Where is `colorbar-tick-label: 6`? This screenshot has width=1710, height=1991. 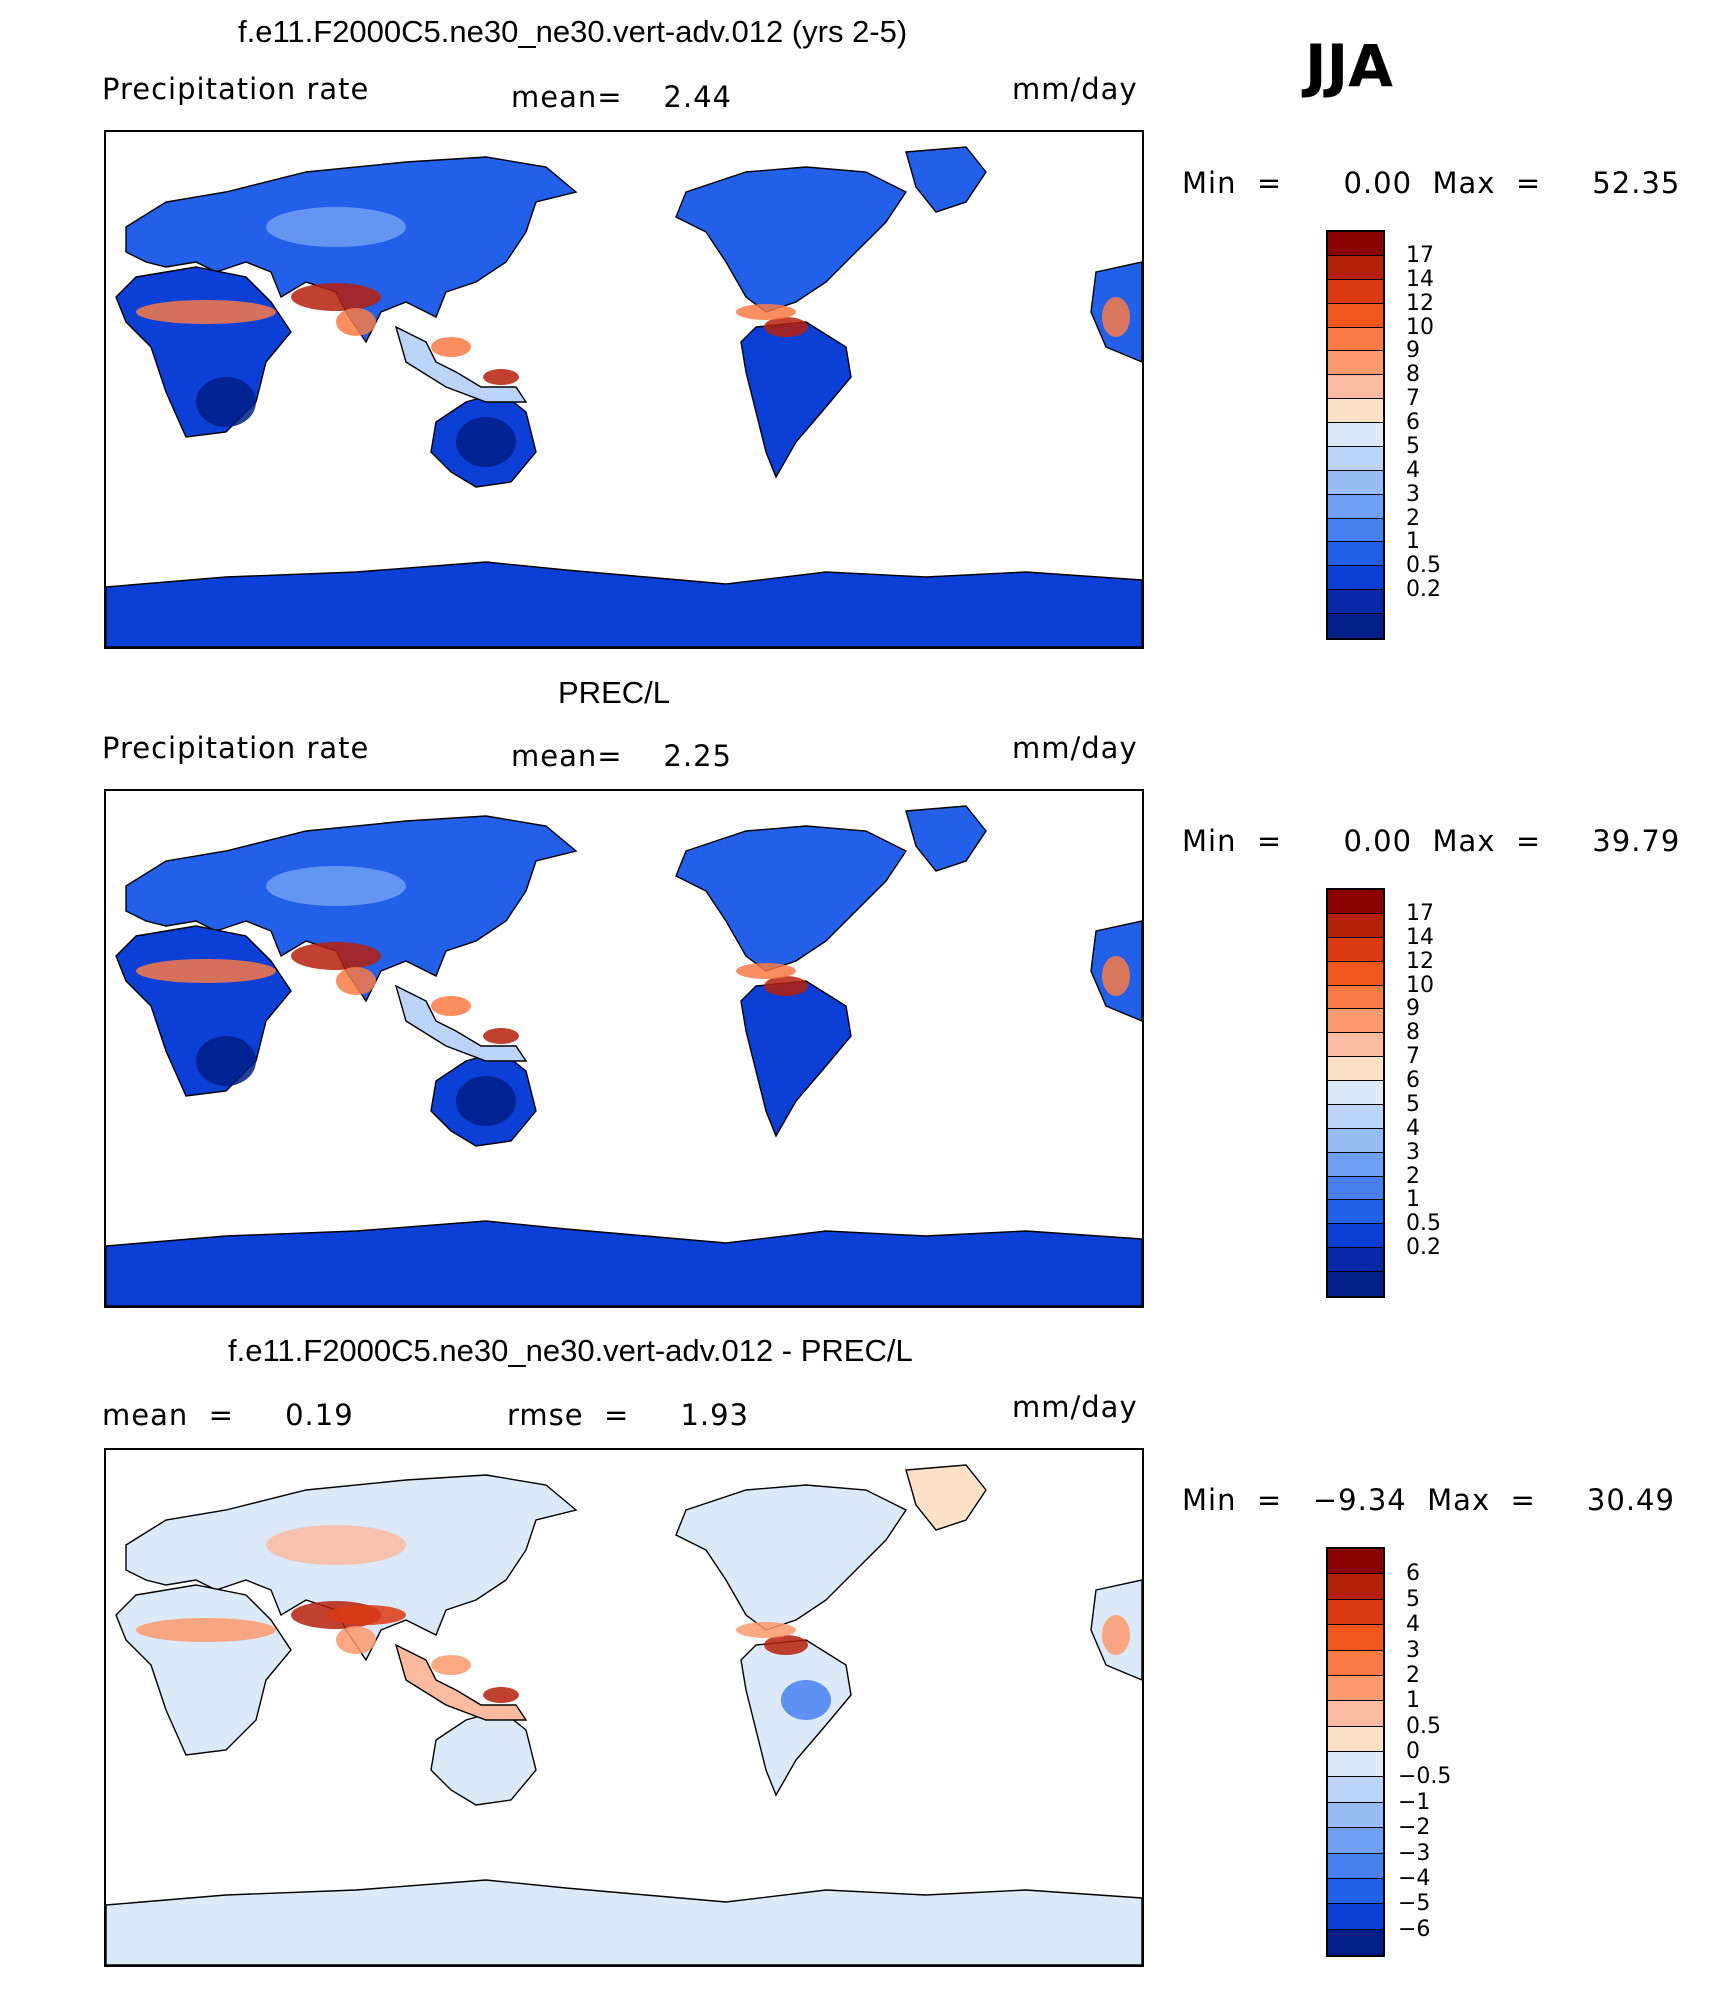
colorbar-tick-label: 6 is located at coordinates (1413, 1574).